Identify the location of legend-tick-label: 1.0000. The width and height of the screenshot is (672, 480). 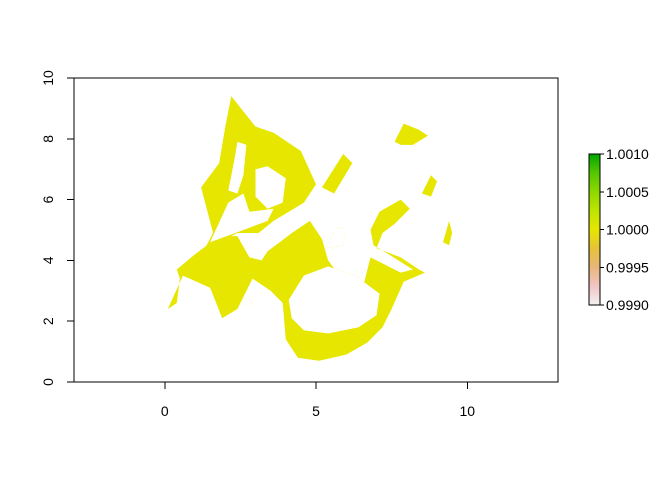
(627, 230).